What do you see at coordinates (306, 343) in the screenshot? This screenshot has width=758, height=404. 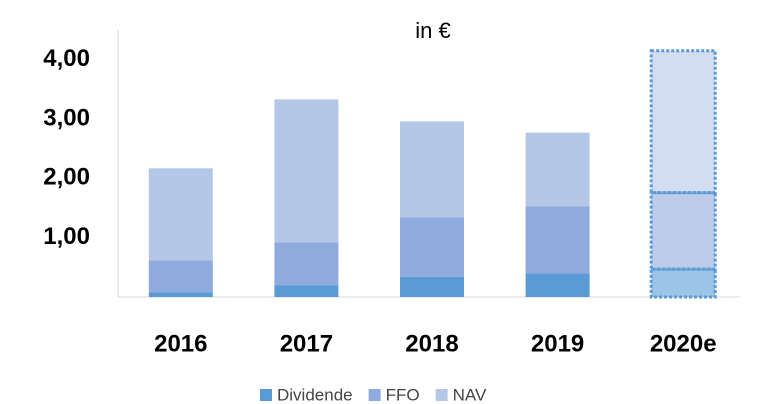 I see `x-tick-label: 2017` at bounding box center [306, 343].